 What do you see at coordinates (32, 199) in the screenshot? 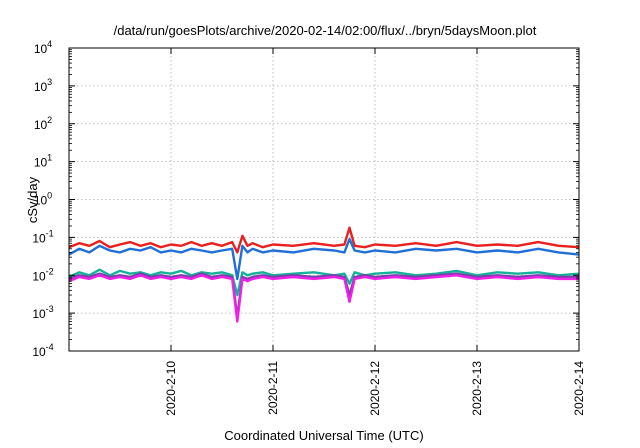
I see `y-axis-label: cSv/day` at bounding box center [32, 199].